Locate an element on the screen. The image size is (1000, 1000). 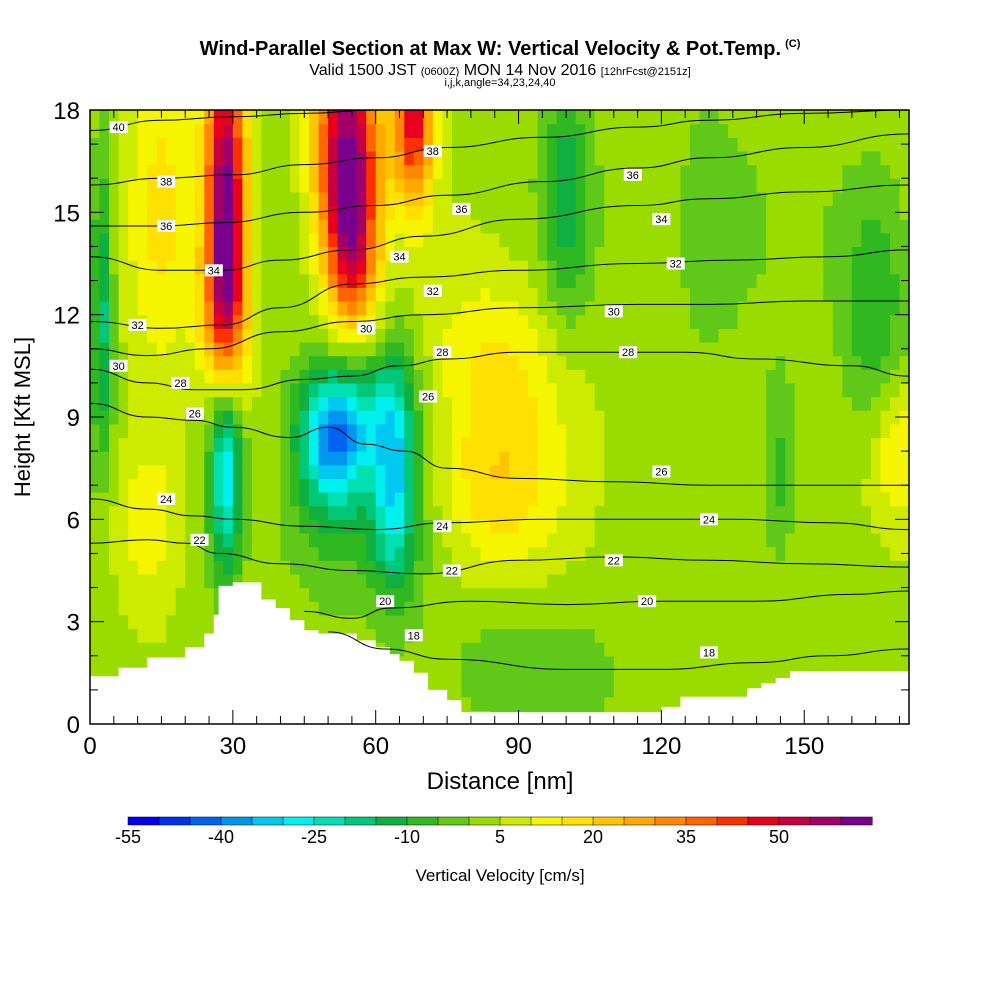
theta-label: 30 is located at coordinates (118, 367).